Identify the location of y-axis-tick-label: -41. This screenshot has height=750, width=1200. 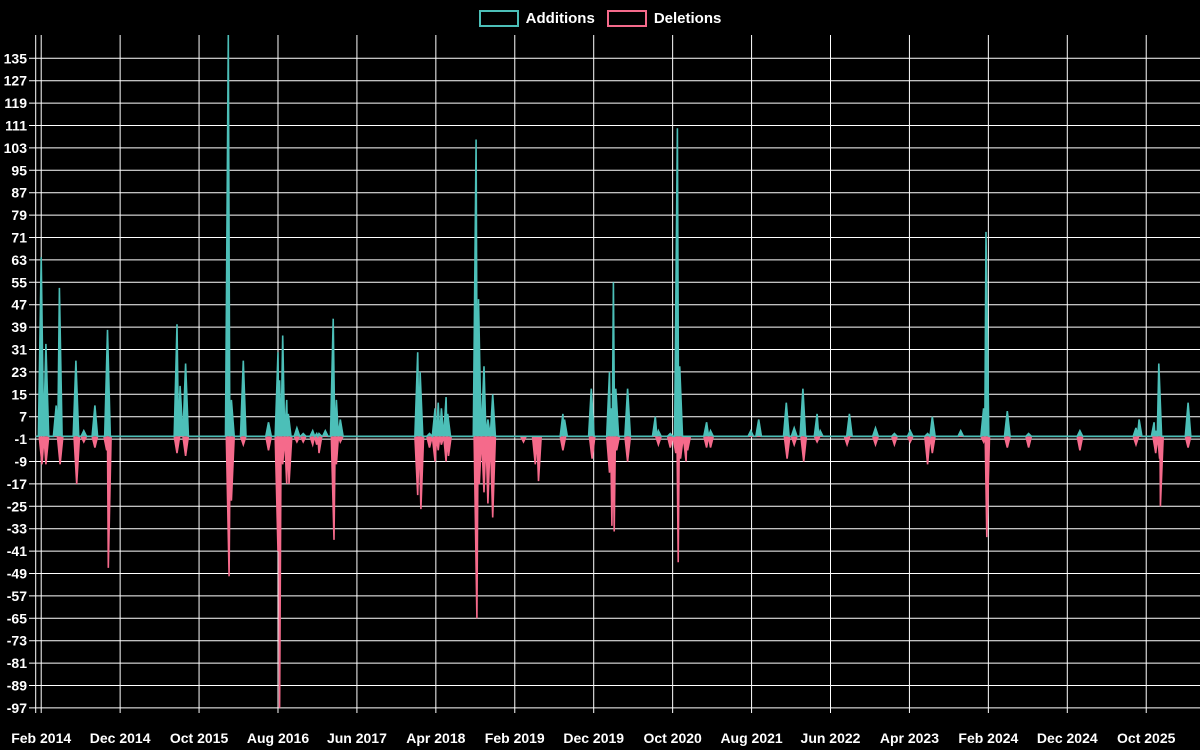
(17, 551).